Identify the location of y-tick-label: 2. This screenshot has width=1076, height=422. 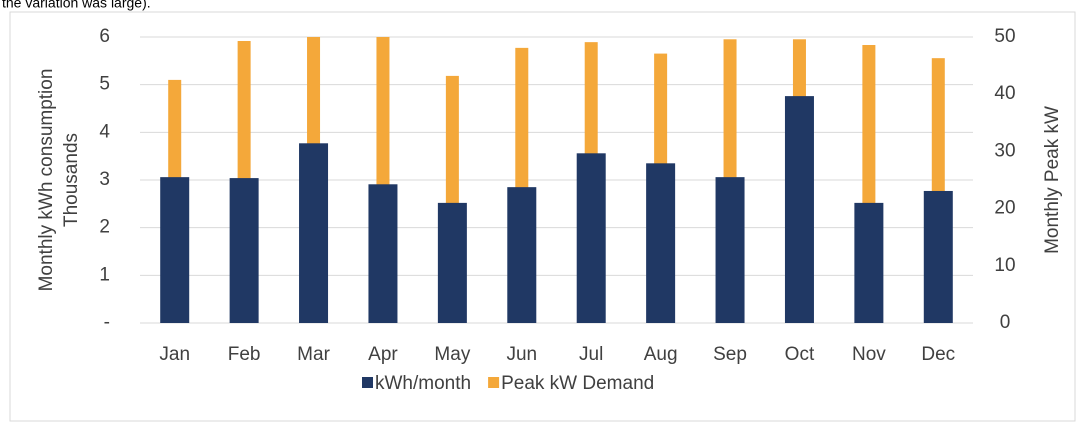
(104, 227).